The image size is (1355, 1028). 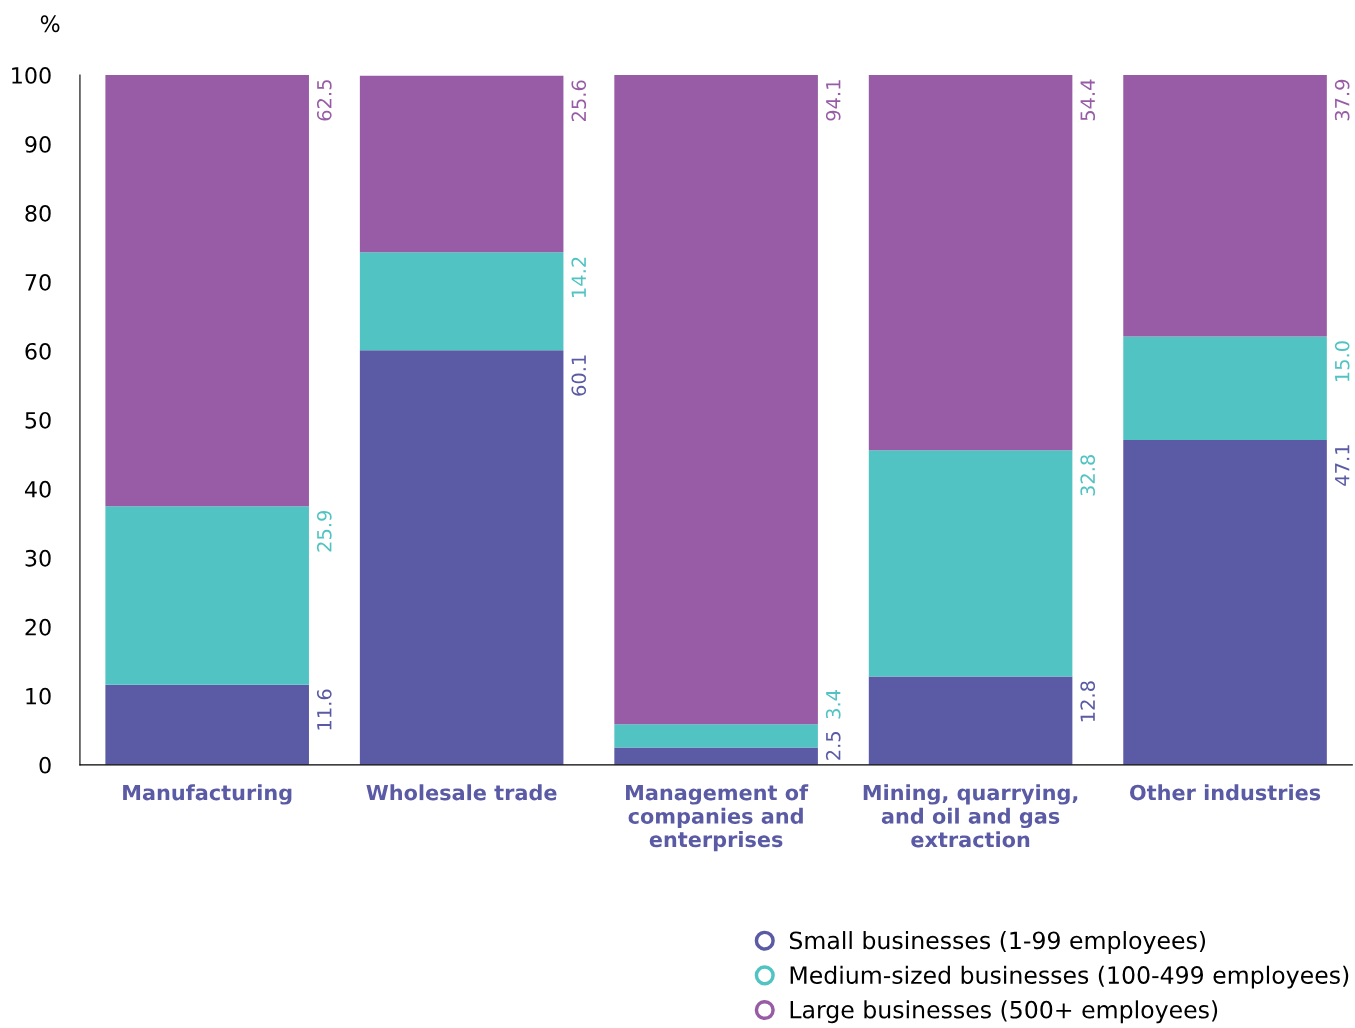 I want to click on data-label: 37.9, so click(x=1342, y=100).